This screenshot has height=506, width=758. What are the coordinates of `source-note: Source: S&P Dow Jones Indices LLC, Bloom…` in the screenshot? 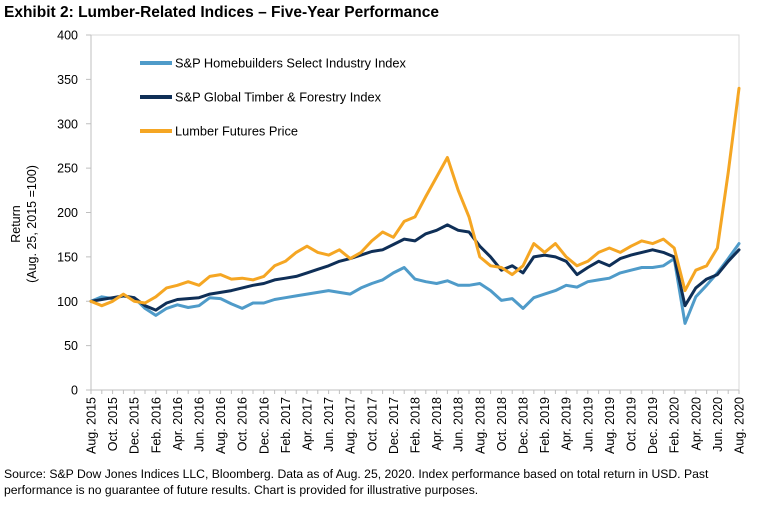 It's located at (356, 482).